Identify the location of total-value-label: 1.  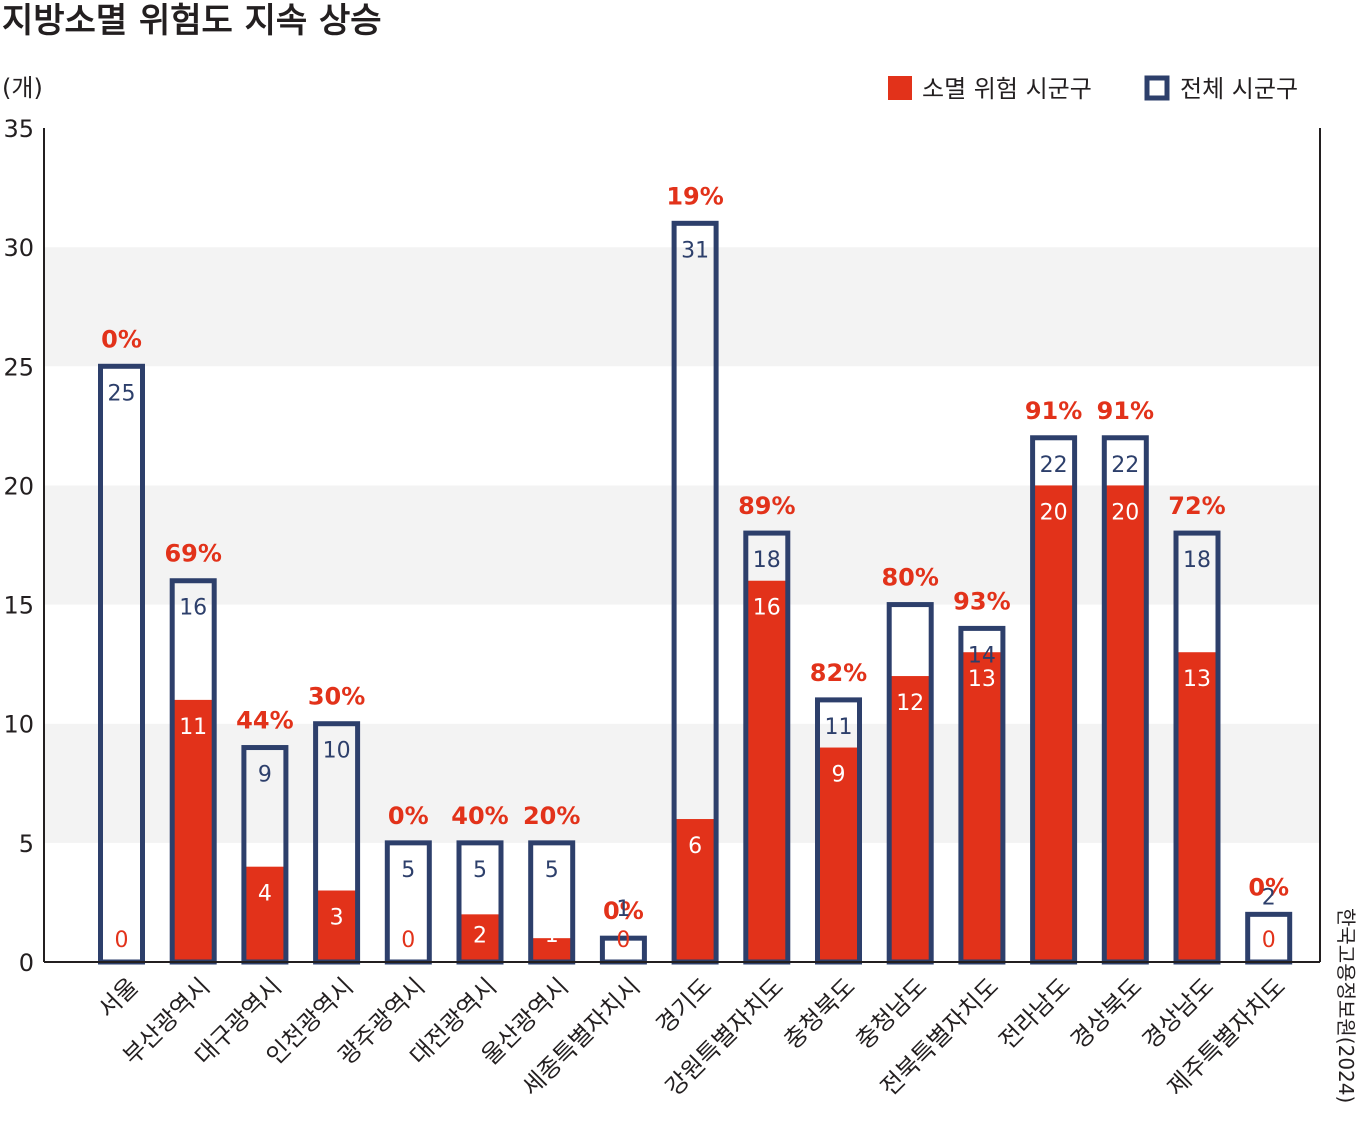
(623, 909).